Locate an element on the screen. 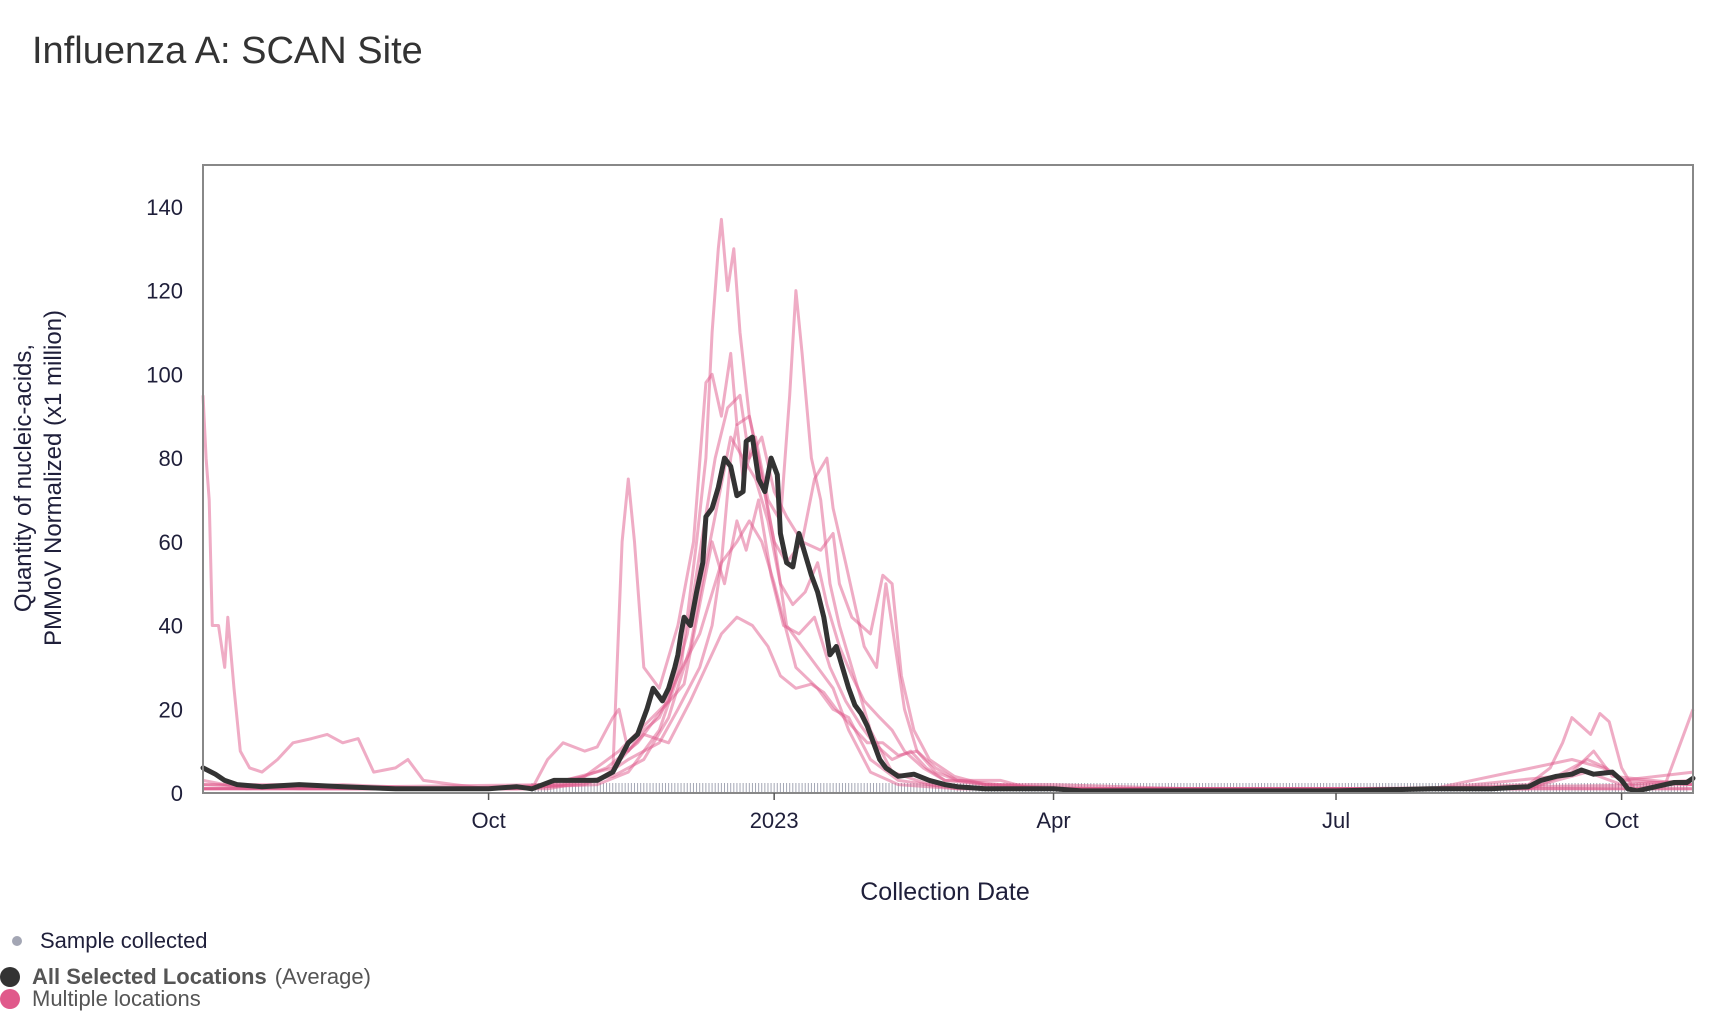 The height and width of the screenshot is (1022, 1710). x-axis-label: Collection Date is located at coordinates (945, 892).